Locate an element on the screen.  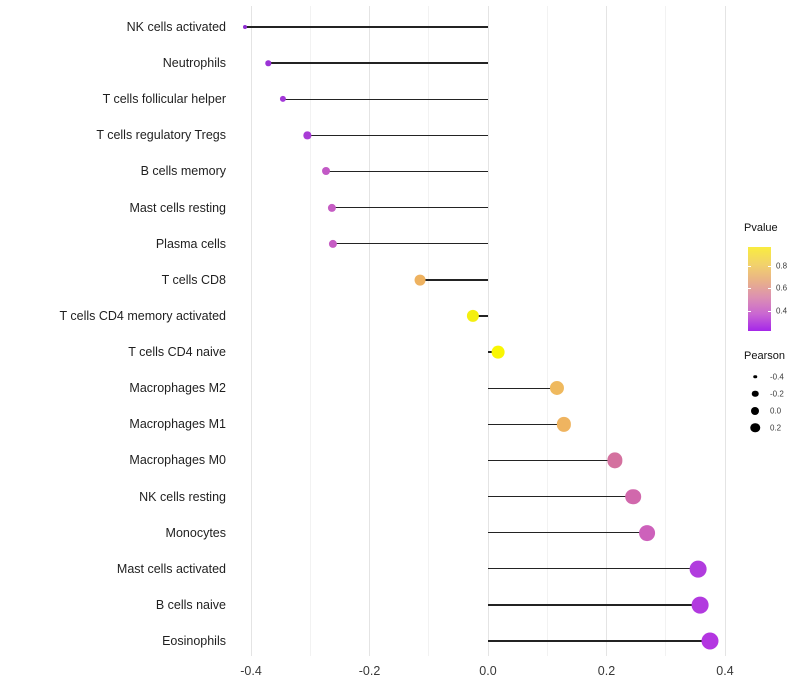
pvalue-colorbar is located at coordinates (759, 289).